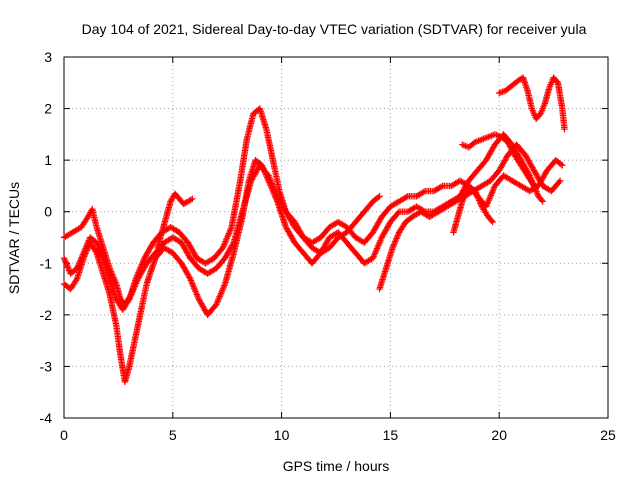  Describe the element at coordinates (499, 435) in the screenshot. I see `x-tick-label: 20` at that location.